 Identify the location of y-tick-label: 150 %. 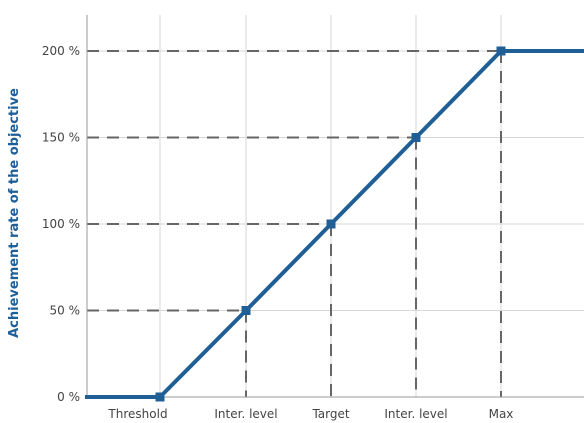
(61, 138).